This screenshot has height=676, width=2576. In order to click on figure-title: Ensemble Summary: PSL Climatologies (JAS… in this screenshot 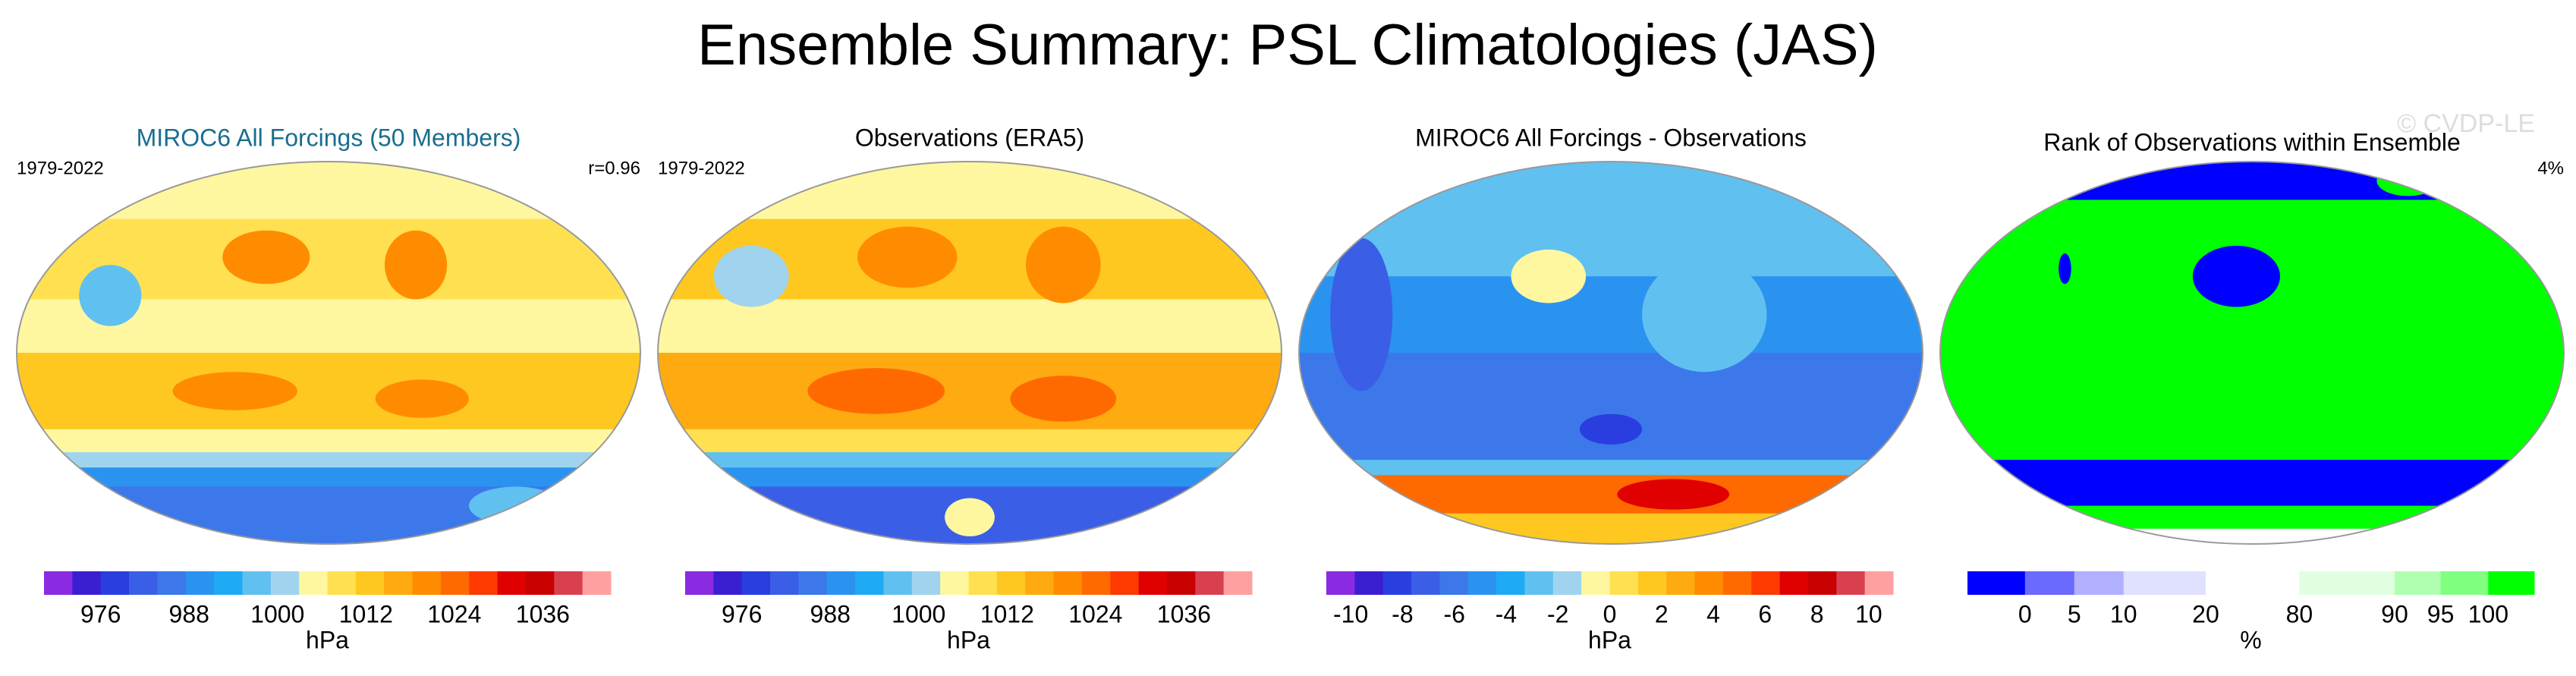, I will do `click(1287, 45)`.